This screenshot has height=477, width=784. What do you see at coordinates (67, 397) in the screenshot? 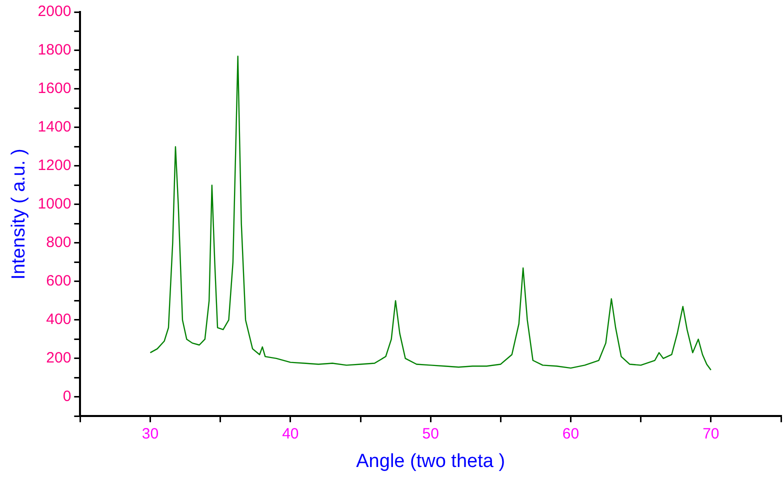
I see `y-tick-label: 0` at bounding box center [67, 397].